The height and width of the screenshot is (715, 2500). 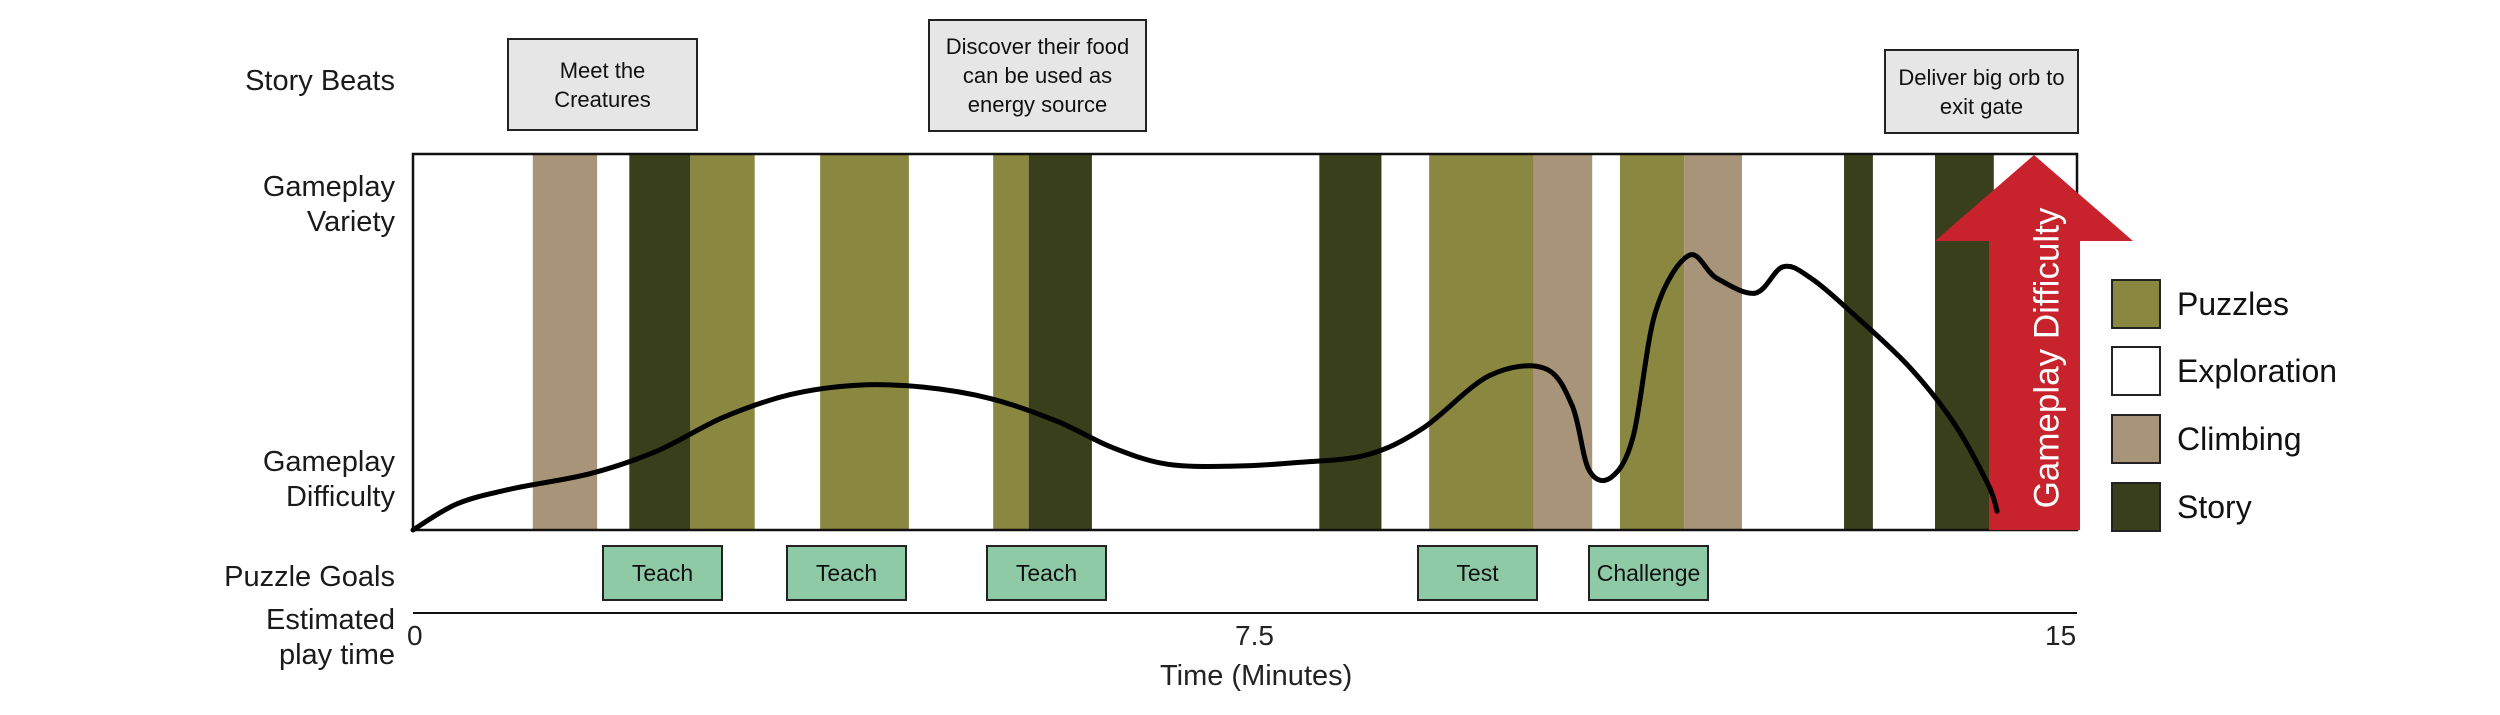 I want to click on row-label-gameplay-difficulty: Gameplay Difficulty, so click(x=329, y=480).